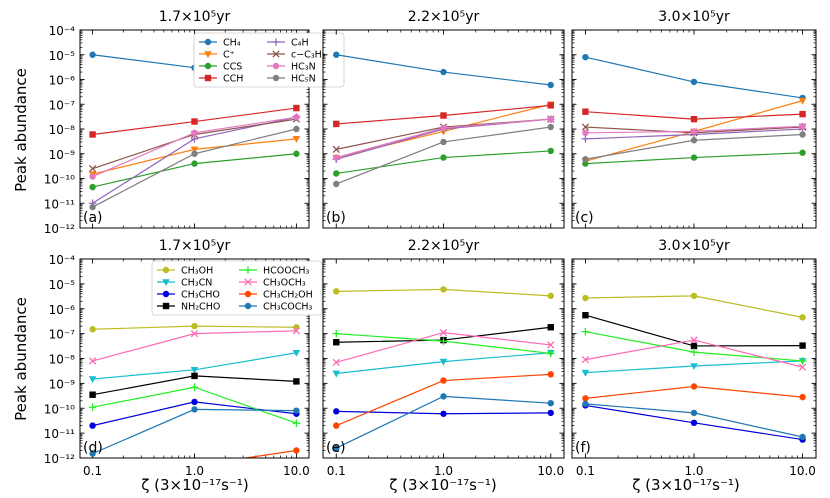 This screenshot has width=830, height=498. What do you see at coordinates (443, 485) in the screenshot?
I see `x-axis-label-2: ζ (3×10⁻¹⁷s⁻¹)` at bounding box center [443, 485].